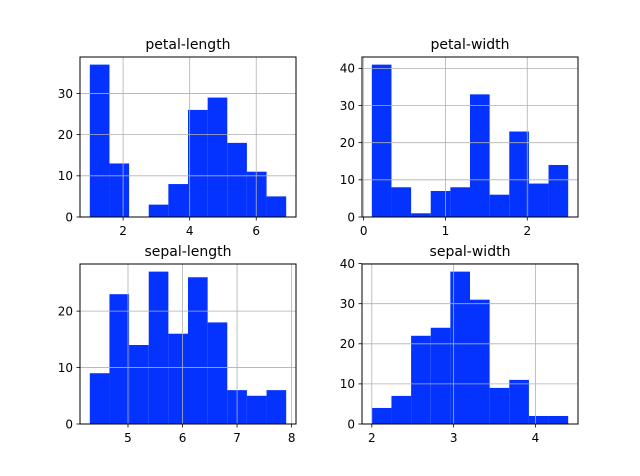 The width and height of the screenshot is (640, 476). What do you see at coordinates (347, 304) in the screenshot?
I see `sepal-width-y-tick-label: 30` at bounding box center [347, 304].